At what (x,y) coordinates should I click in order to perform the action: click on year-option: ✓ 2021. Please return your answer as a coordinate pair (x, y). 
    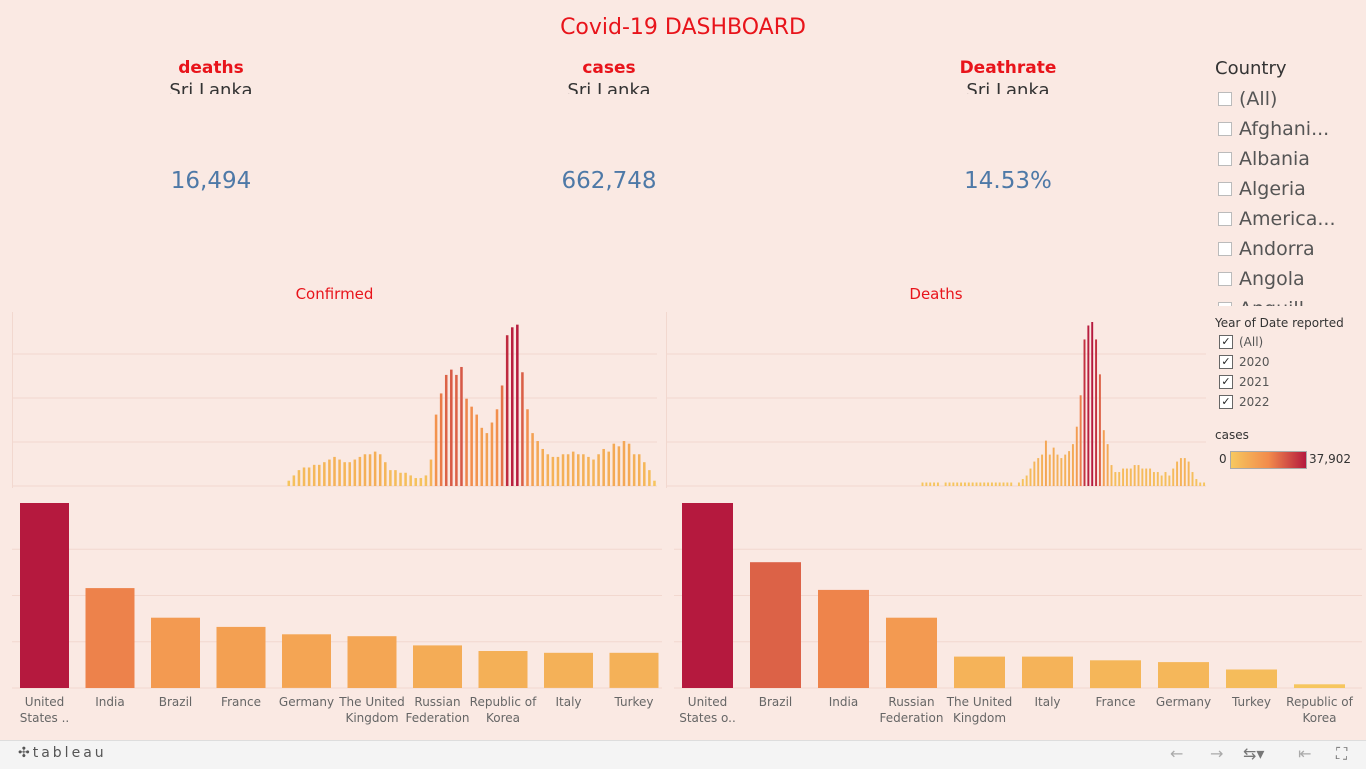
    Looking at the image, I should click on (1244, 382).